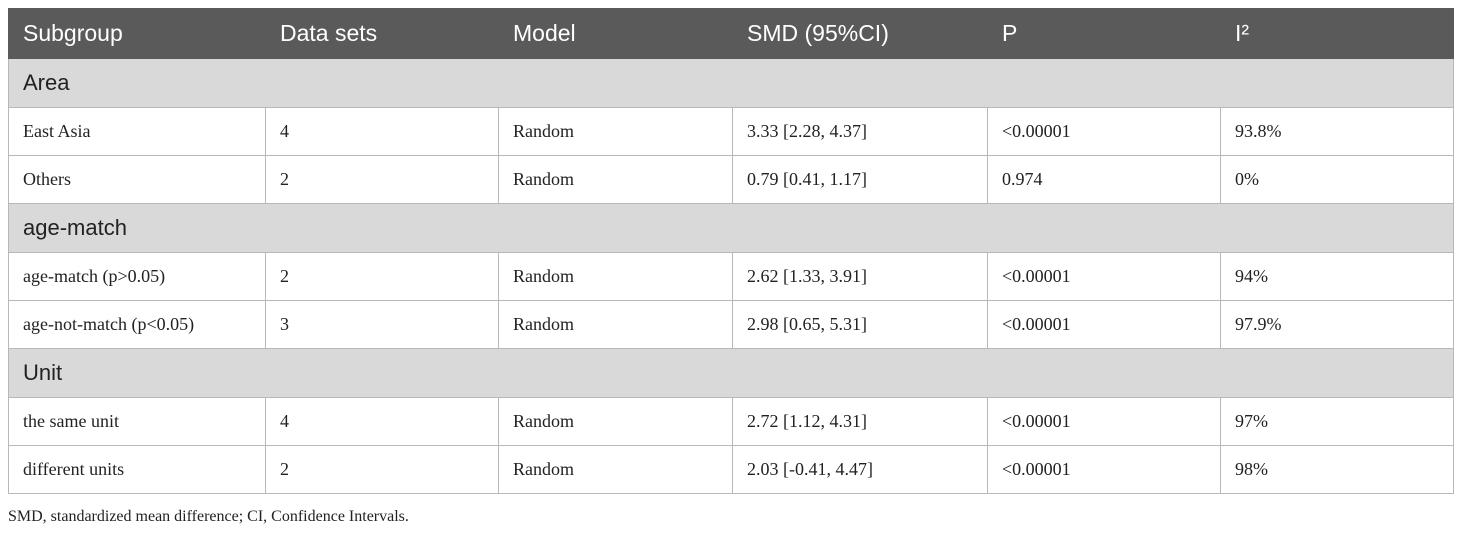 The width and height of the screenshot is (1460, 533). What do you see at coordinates (860, 324) in the screenshot?
I see `cell: 2.98 [0.65, 5.31]` at bounding box center [860, 324].